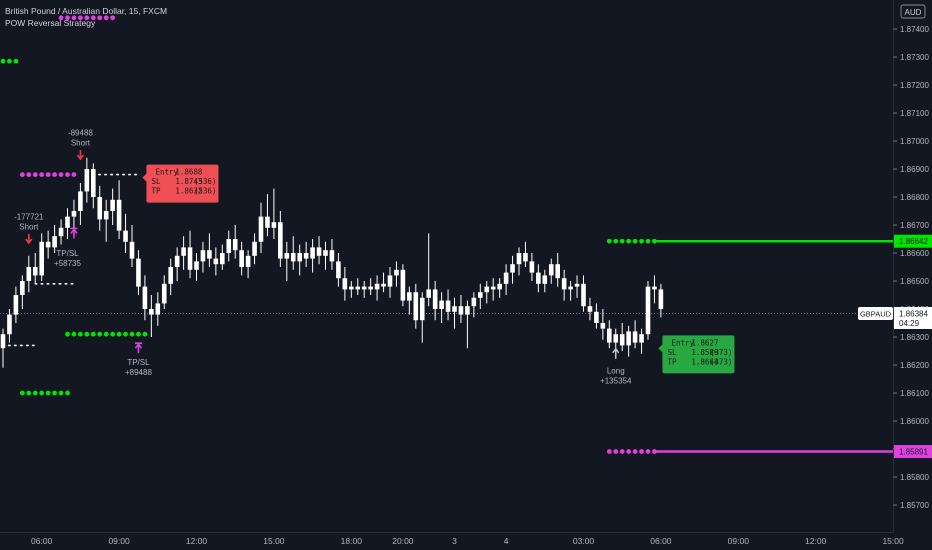  What do you see at coordinates (914, 505) in the screenshot?
I see `y-tick-label: 1.85700` at bounding box center [914, 505].